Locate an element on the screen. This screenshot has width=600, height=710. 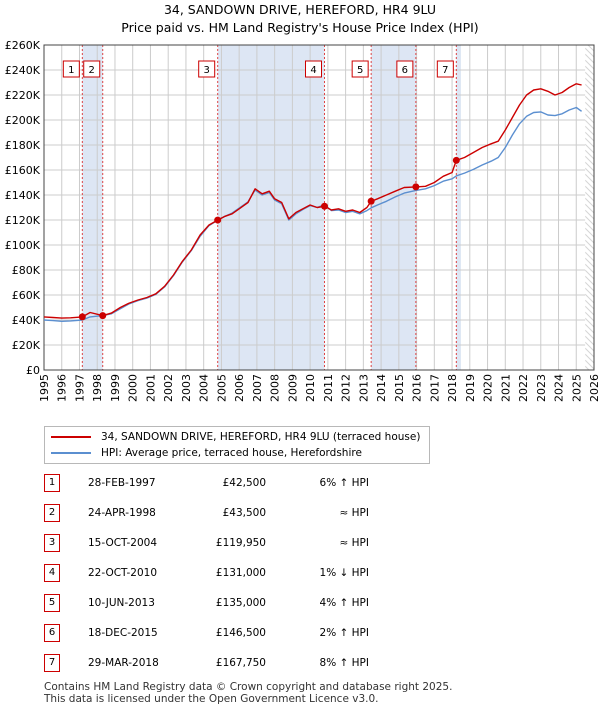
table-row: 7 29-MAR-2018 £167,750 8% ↑ HPI is located at coordinates (244, 663).